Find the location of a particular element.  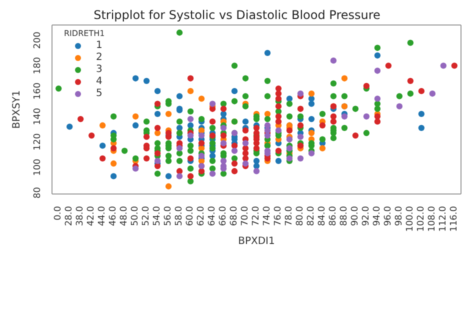

legend-label: 2 is located at coordinates (99, 58).